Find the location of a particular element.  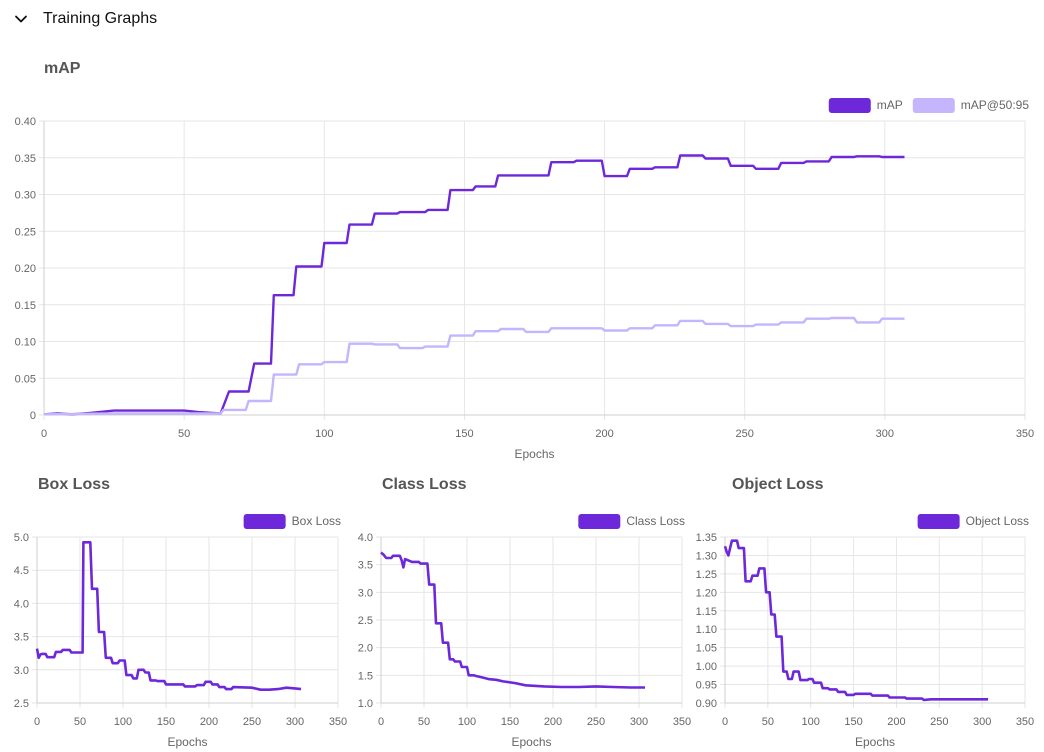

y-tick-label: 0.25 is located at coordinates (25, 232).